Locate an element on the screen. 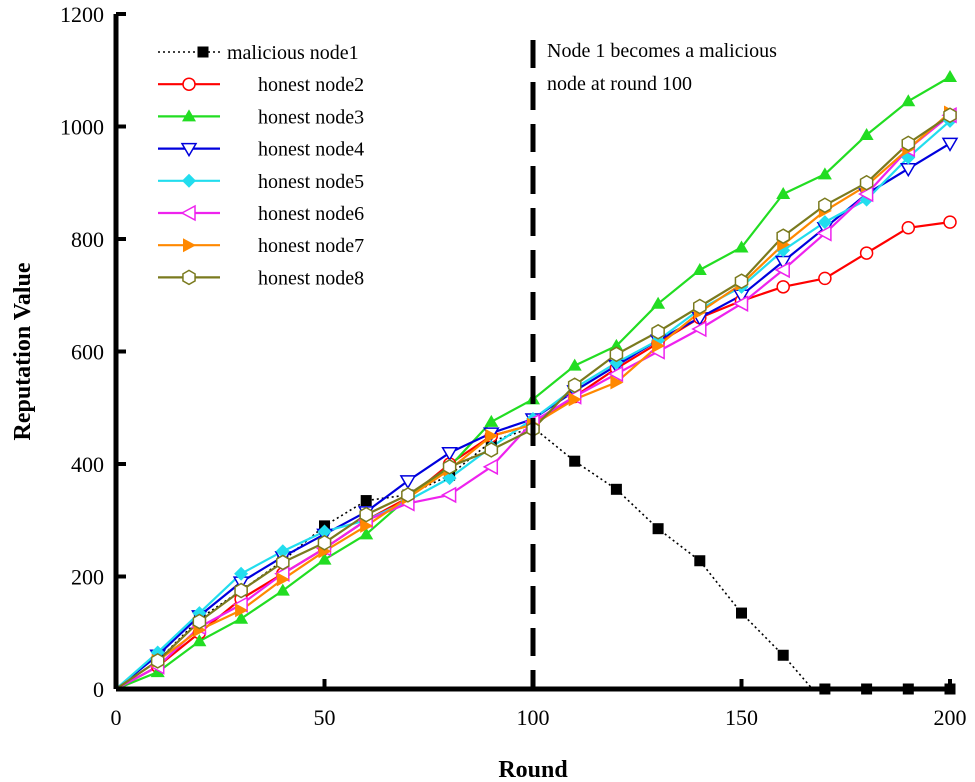 This screenshot has width=975, height=782. y-tick-label: 1200 is located at coordinates (82, 14).